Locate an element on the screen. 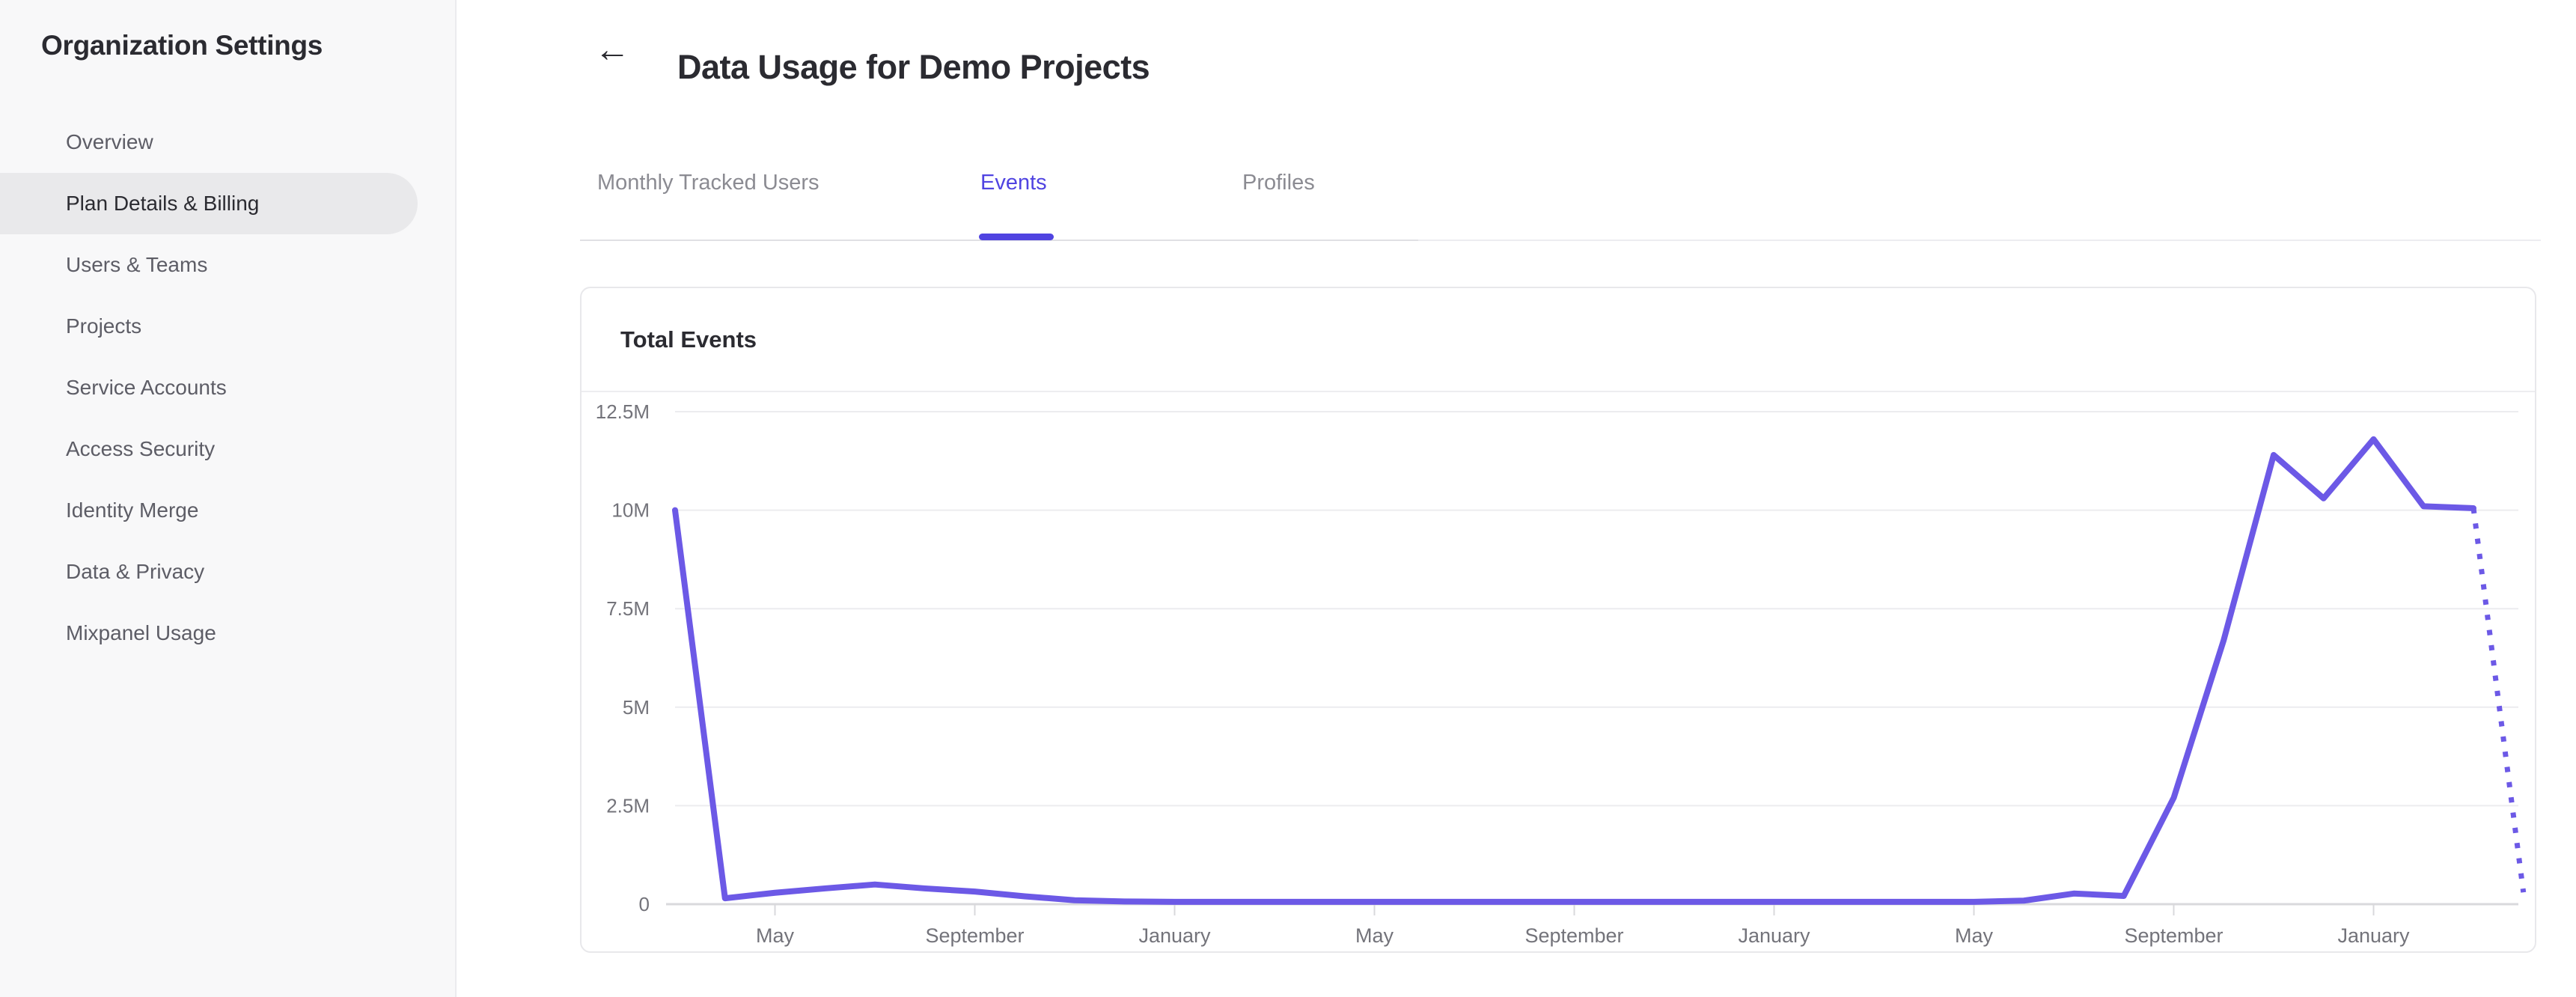 The height and width of the screenshot is (997, 2576). sidebar-item-overview: Overview is located at coordinates (110, 141).